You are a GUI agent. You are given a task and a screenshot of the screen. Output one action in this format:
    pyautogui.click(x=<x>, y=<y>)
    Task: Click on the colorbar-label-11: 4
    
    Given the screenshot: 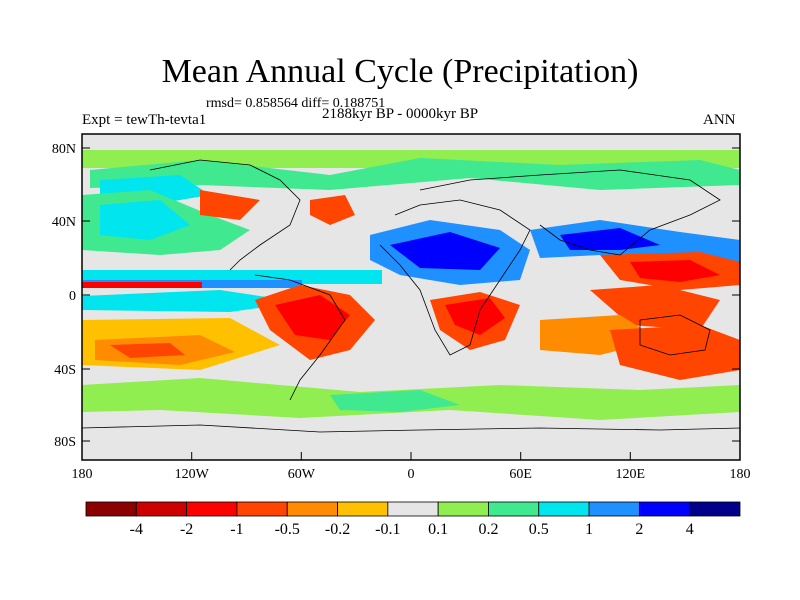 What is the action you would take?
    pyautogui.click(x=690, y=529)
    